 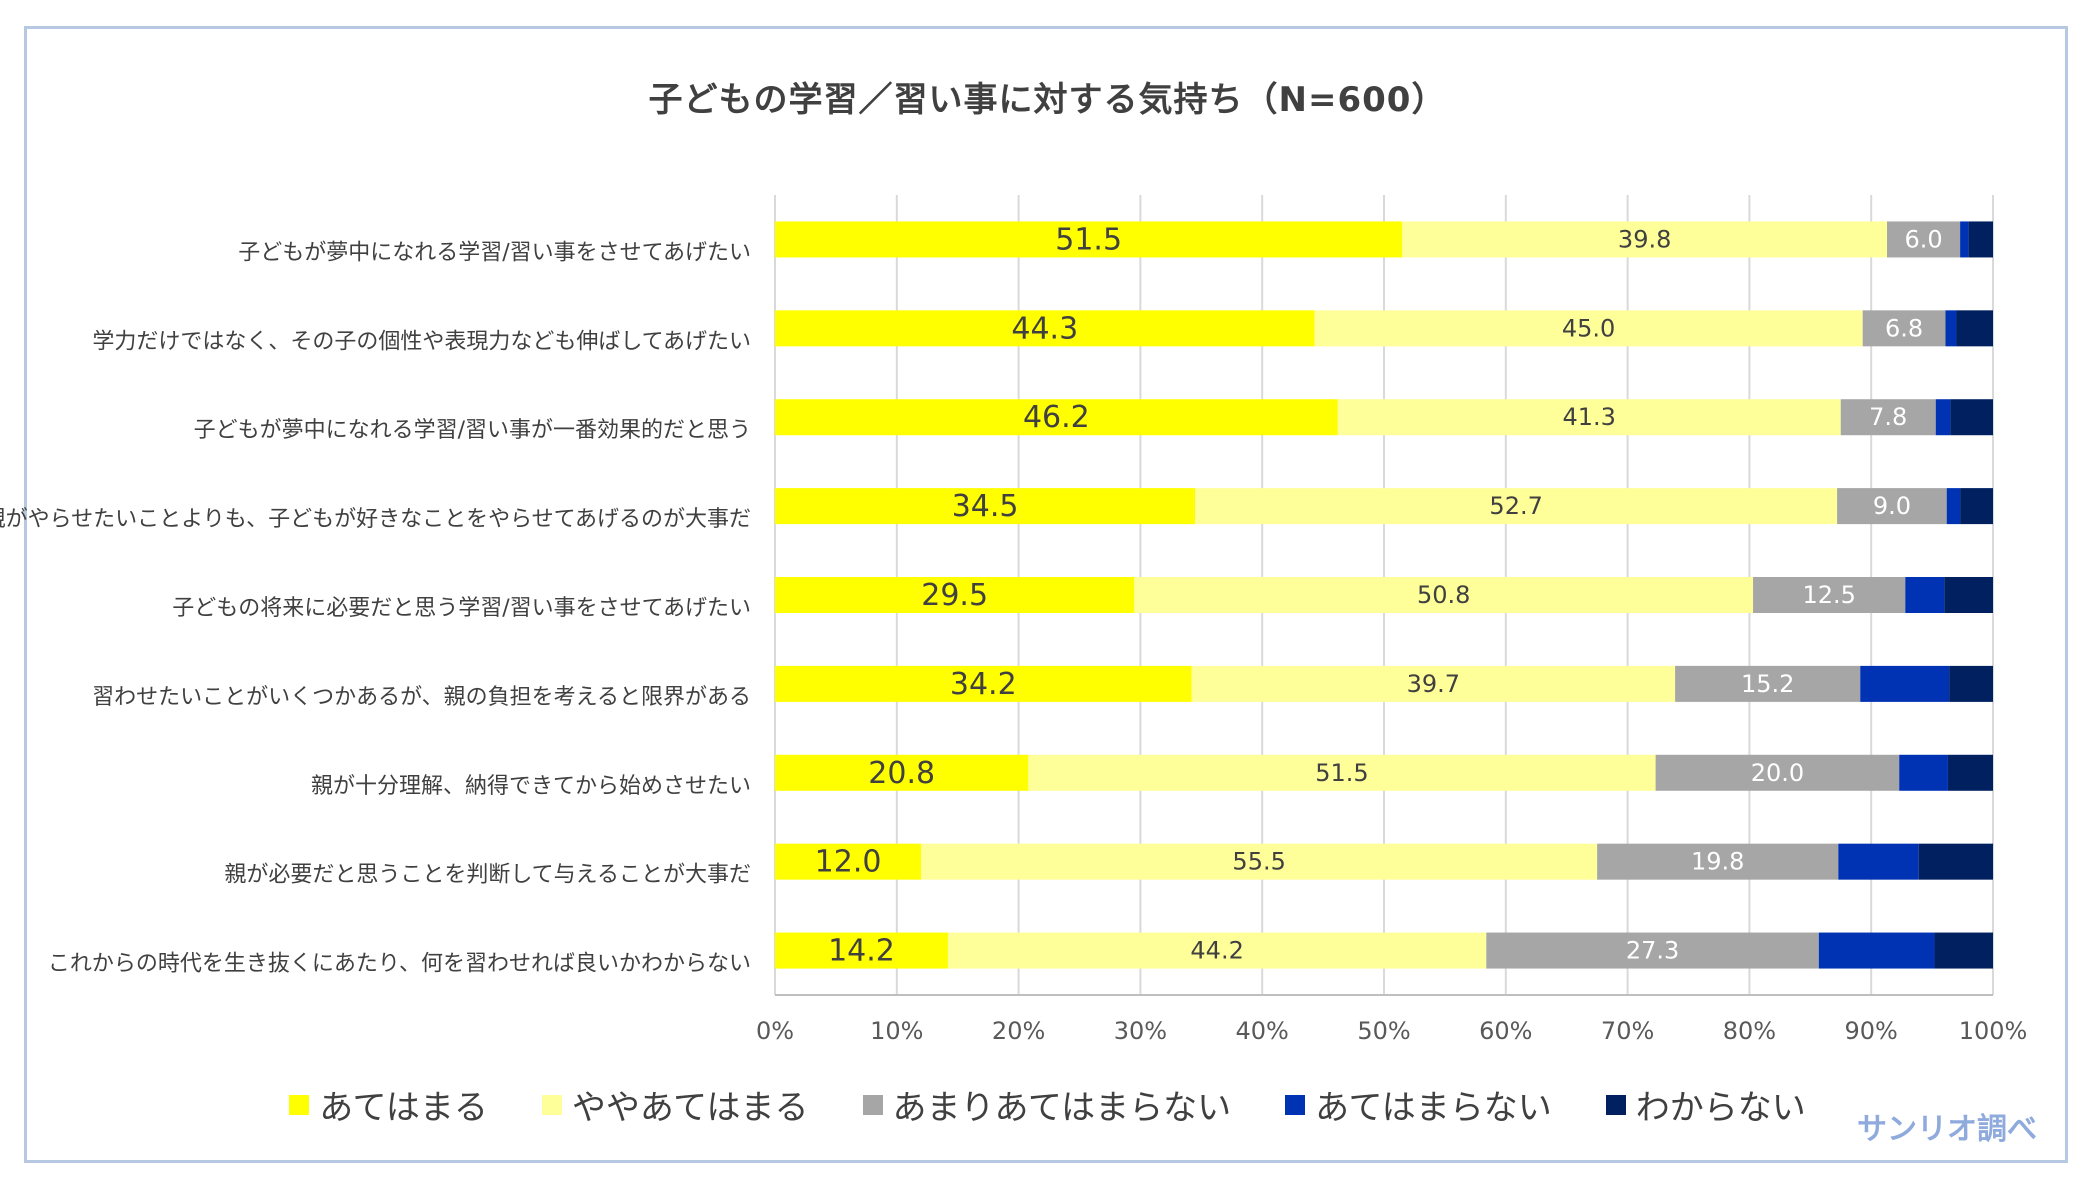 I want to click on data-label: 34.2, so click(x=983, y=684).